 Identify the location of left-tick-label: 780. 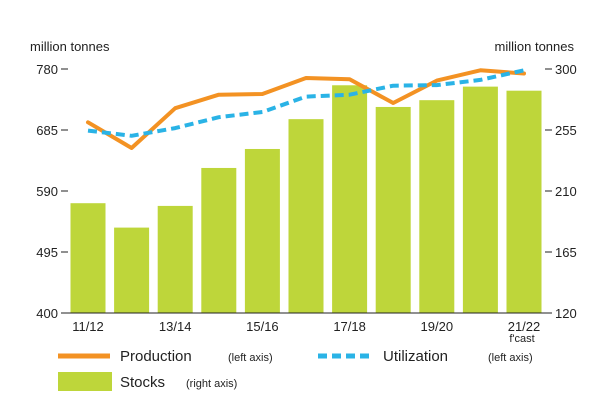
(47, 69).